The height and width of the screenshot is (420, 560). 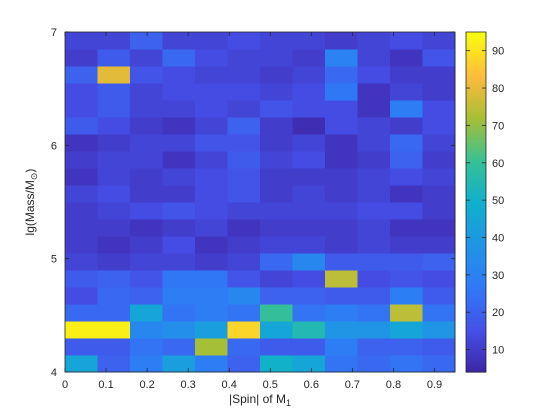 What do you see at coordinates (54, 373) in the screenshot?
I see `y-tick-label: 4` at bounding box center [54, 373].